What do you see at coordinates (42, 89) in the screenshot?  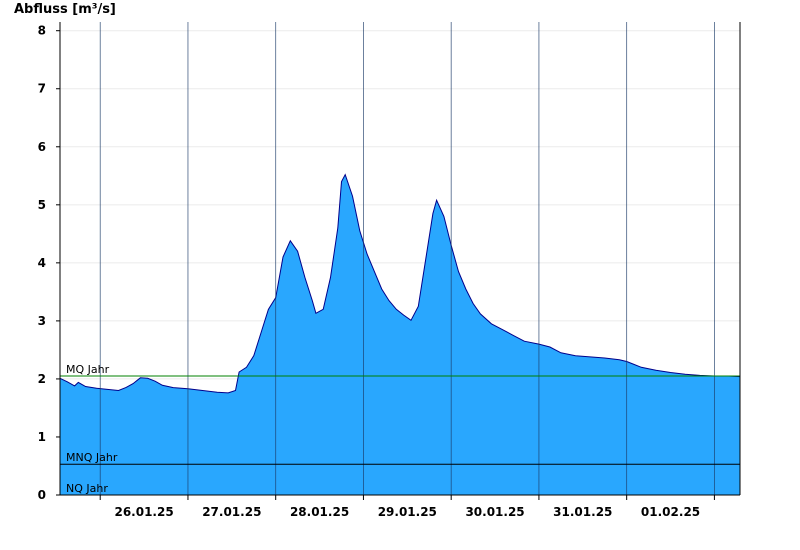 I see `y-tick-label: 7` at bounding box center [42, 89].